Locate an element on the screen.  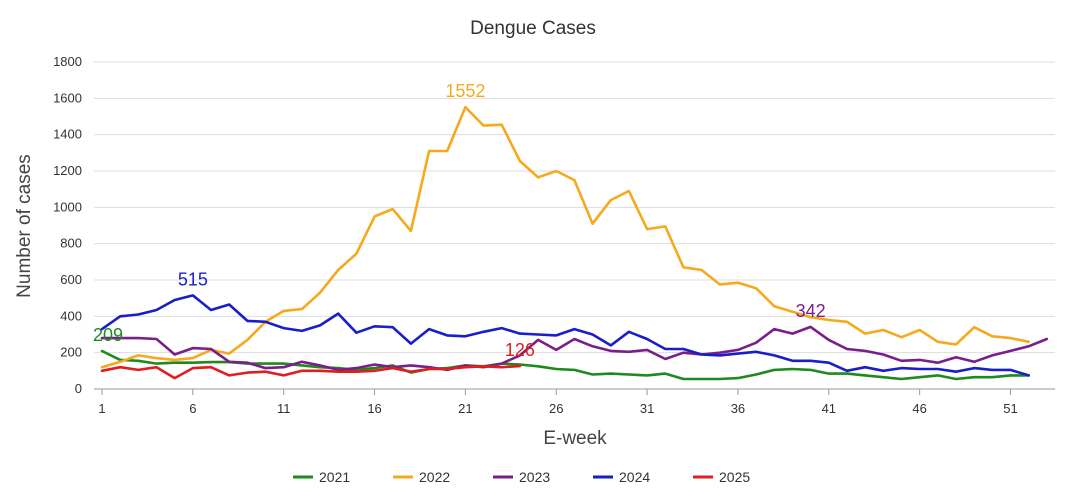
legend-label: 2024 is located at coordinates (634, 477).